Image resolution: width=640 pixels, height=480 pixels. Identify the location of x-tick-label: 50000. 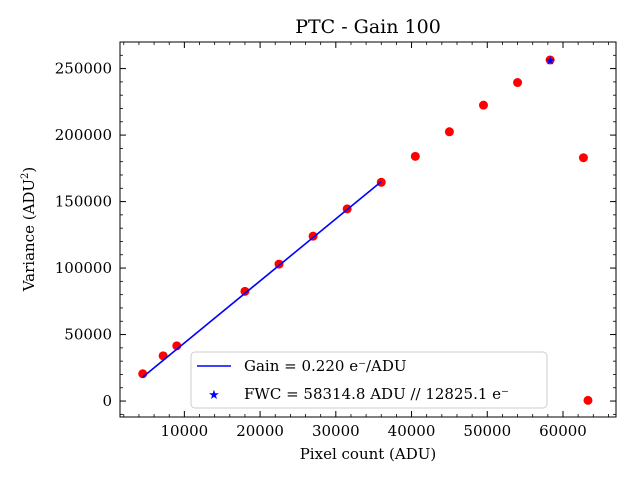
(487, 431).